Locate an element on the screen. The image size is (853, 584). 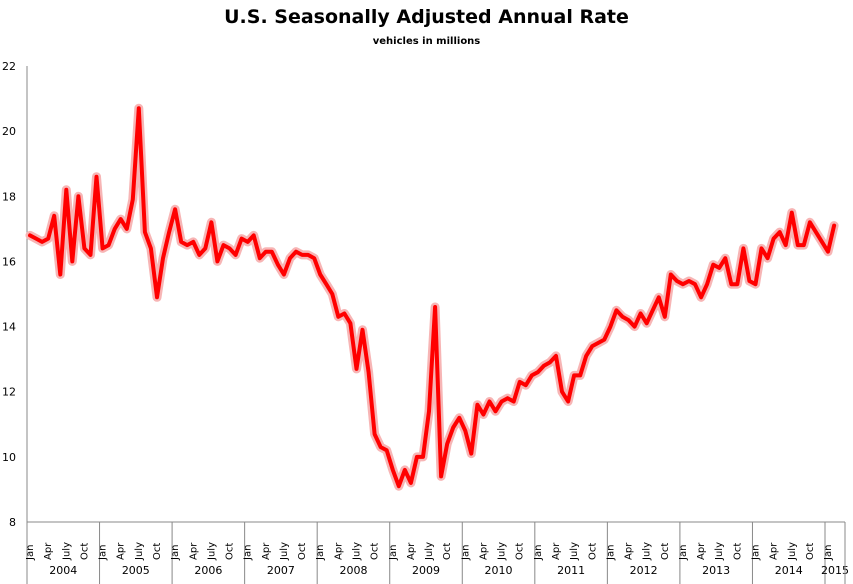
x-year-label: 2005 is located at coordinates (136, 570).